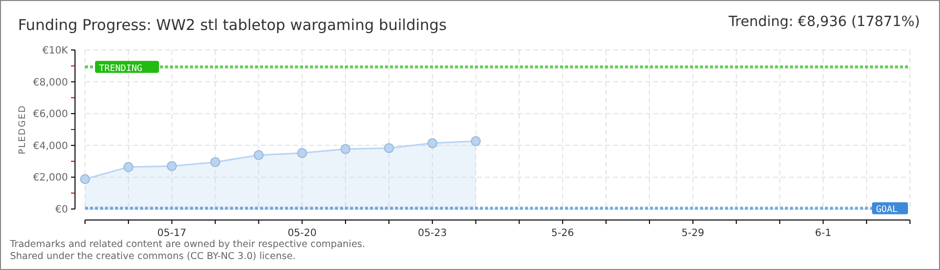 Image resolution: width=940 pixels, height=270 pixels. Describe the element at coordinates (50, 146) in the screenshot. I see `y-tick-label: €4,000` at that location.